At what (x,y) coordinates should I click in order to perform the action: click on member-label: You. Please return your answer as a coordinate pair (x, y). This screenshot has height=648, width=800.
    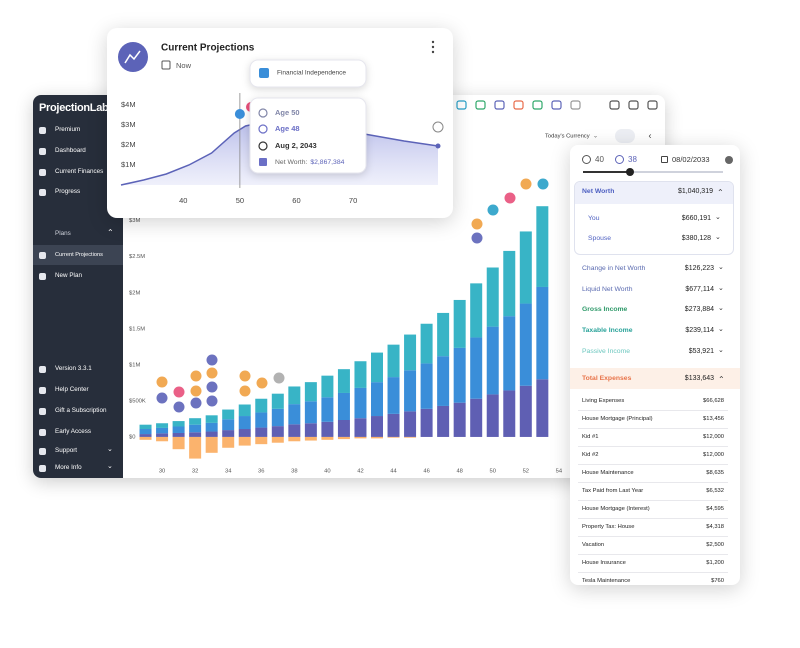
    Looking at the image, I should click on (594, 218).